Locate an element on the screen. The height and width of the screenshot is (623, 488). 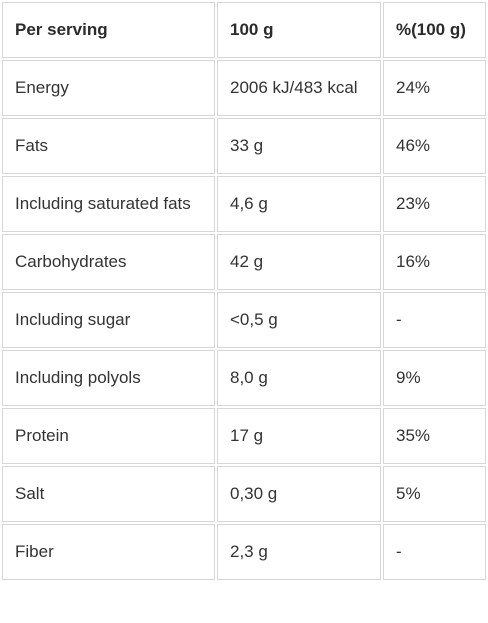
table-row: Including saturated fats 4,6 g 23% is located at coordinates (244, 204).